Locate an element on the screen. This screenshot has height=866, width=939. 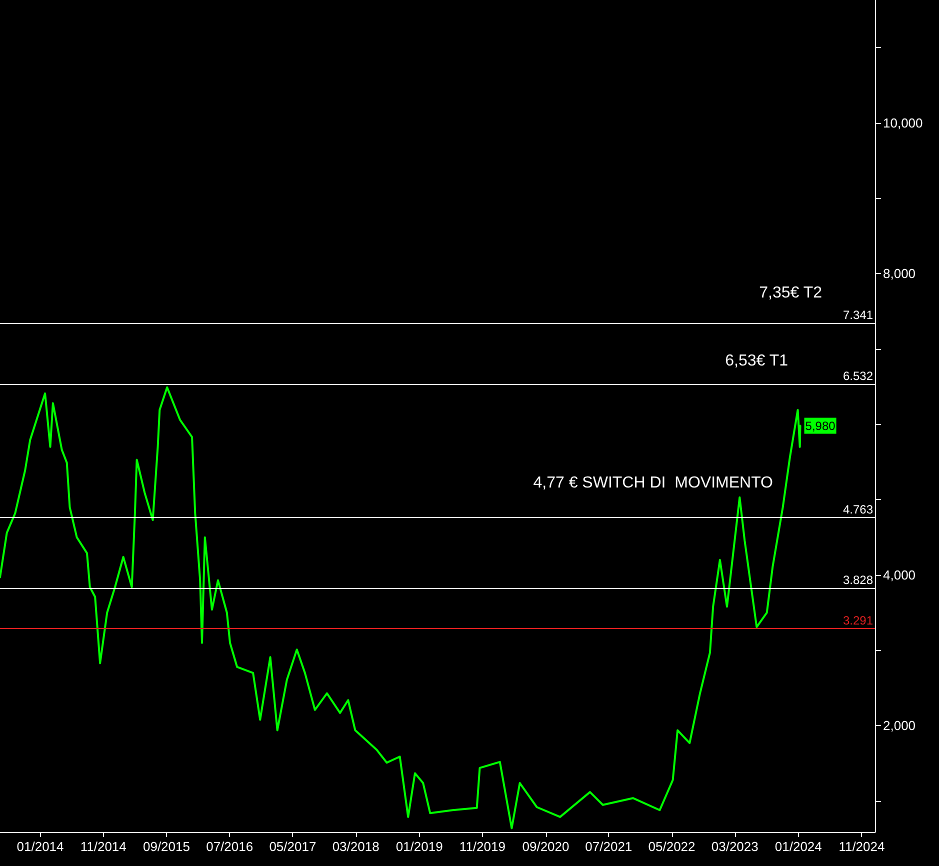
x-tick-label: 09/2015 is located at coordinates (166, 846).